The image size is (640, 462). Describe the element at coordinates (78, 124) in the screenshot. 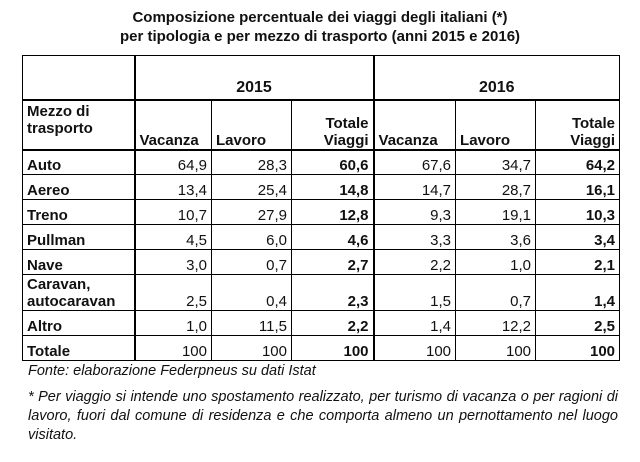

I see `header-mezzo: Mezzo di trasporto` at that location.